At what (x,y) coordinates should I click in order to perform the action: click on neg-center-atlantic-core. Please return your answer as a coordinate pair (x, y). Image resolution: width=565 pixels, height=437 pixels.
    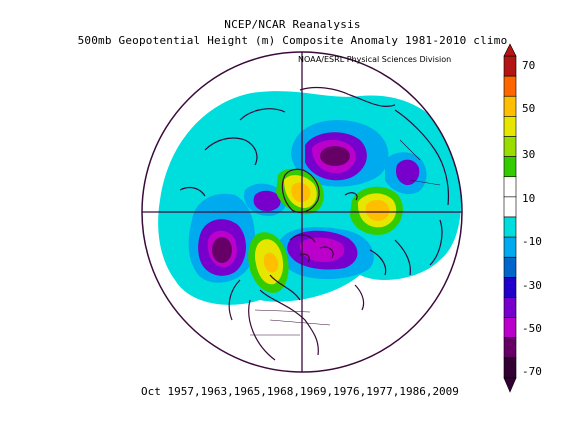
    Looking at the image, I should click on (222, 250).